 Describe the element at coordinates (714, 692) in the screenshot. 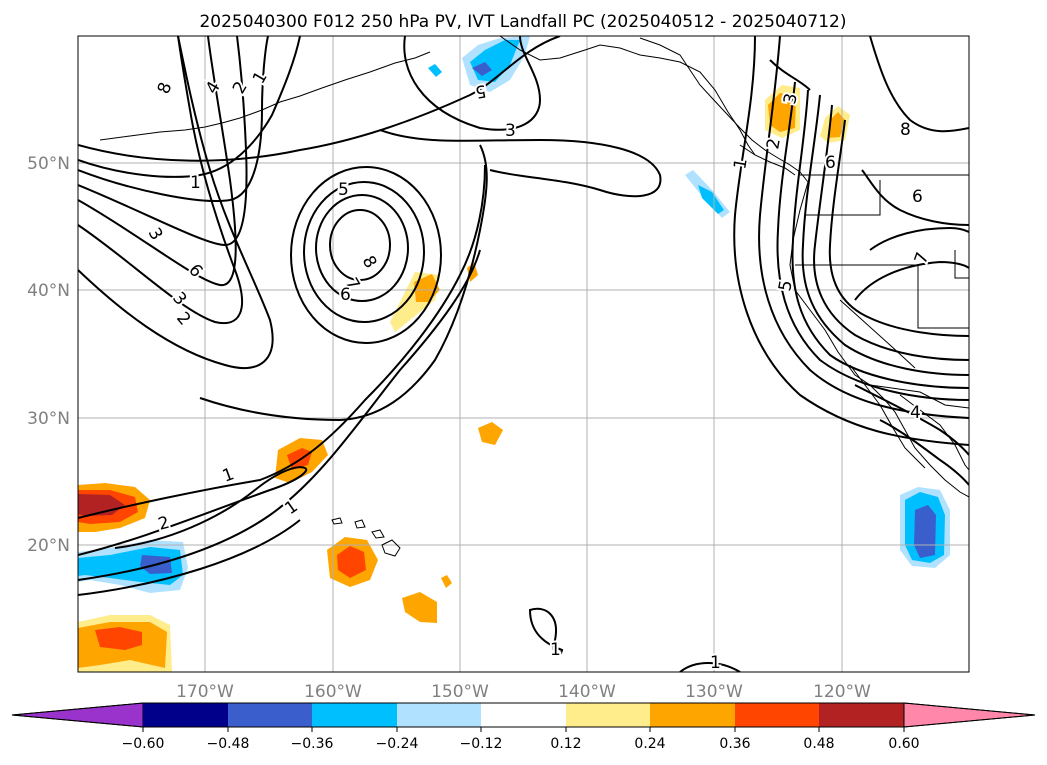

I see `lon-label: 130°W` at that location.